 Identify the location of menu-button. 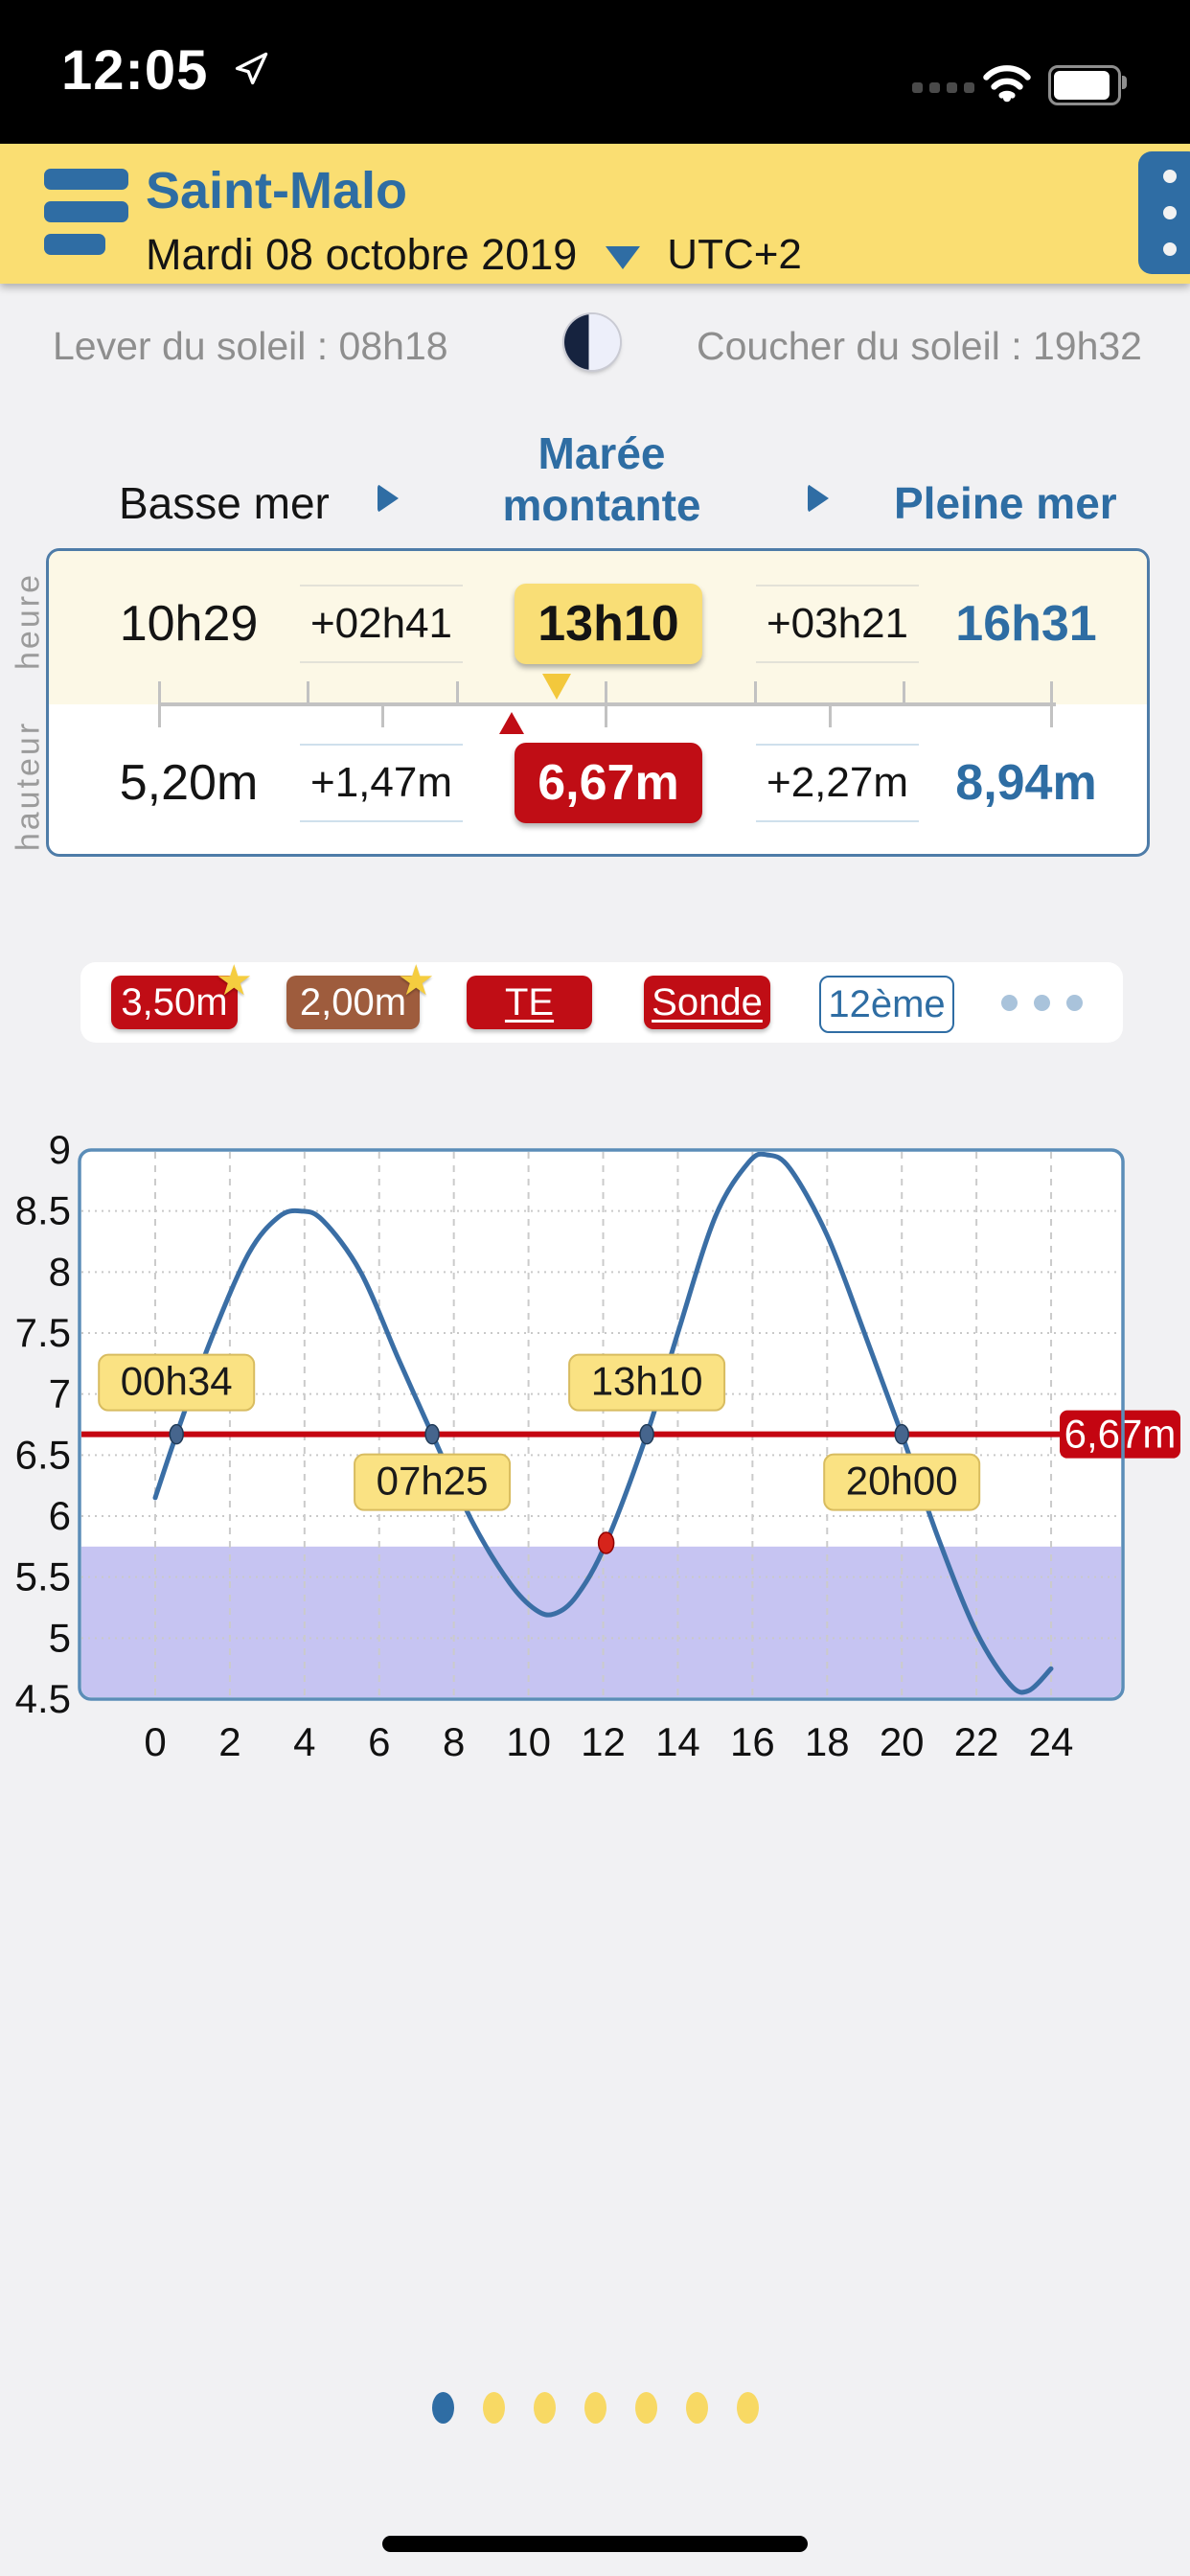
(86, 217).